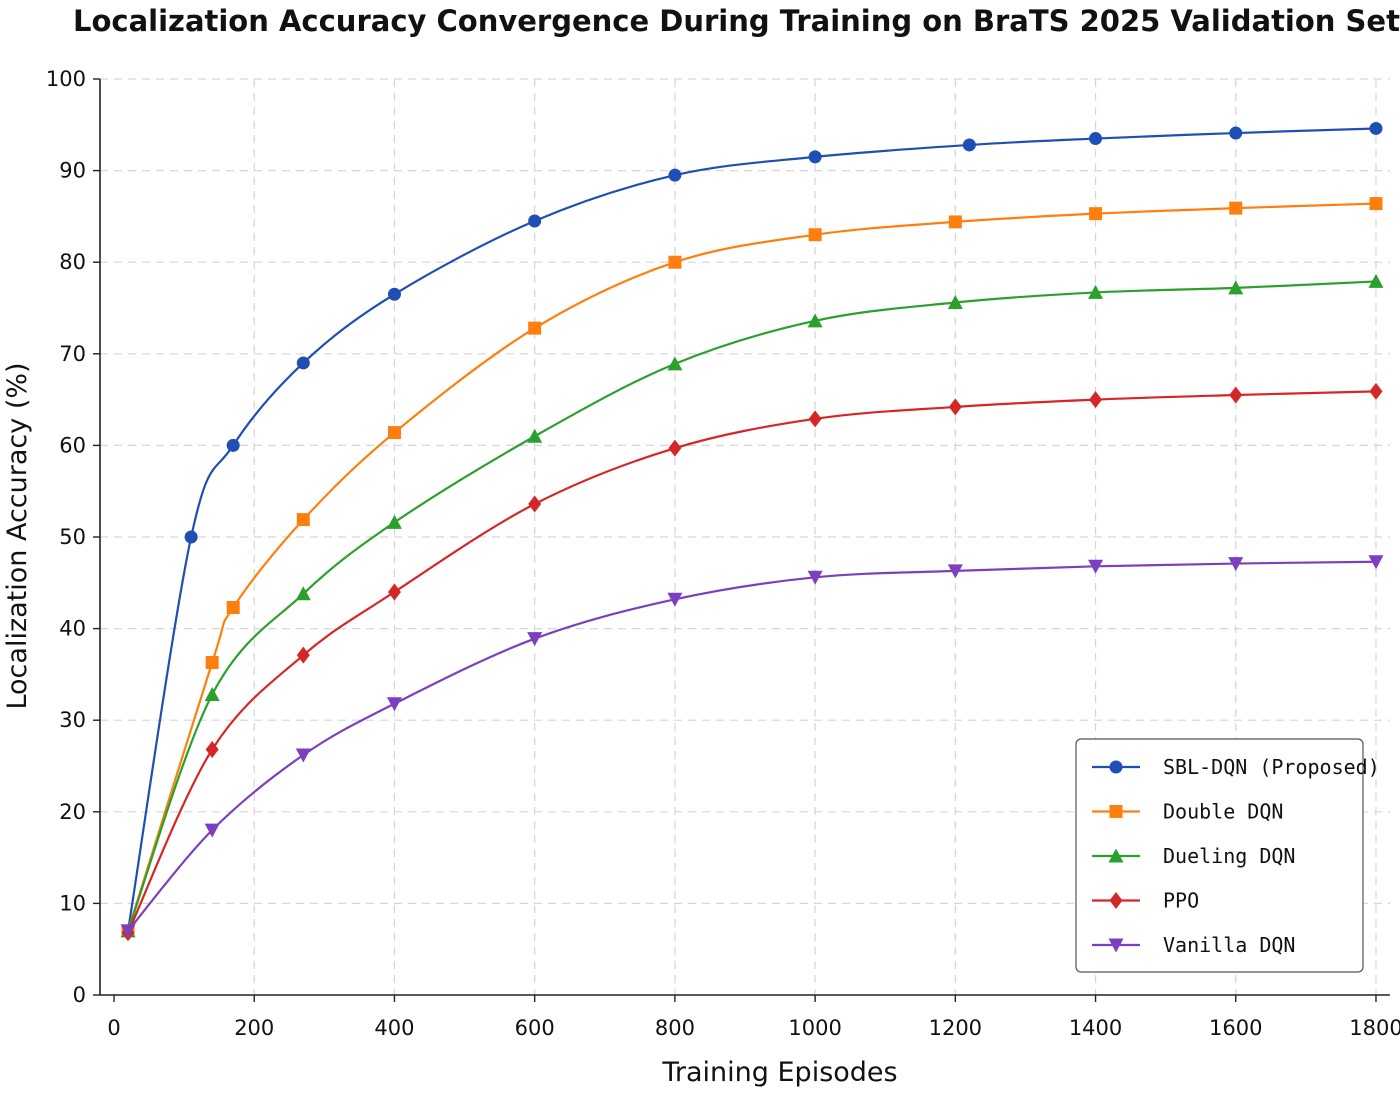 This screenshot has width=1400, height=1093. I want to click on y-tick-label: 50, so click(72, 537).